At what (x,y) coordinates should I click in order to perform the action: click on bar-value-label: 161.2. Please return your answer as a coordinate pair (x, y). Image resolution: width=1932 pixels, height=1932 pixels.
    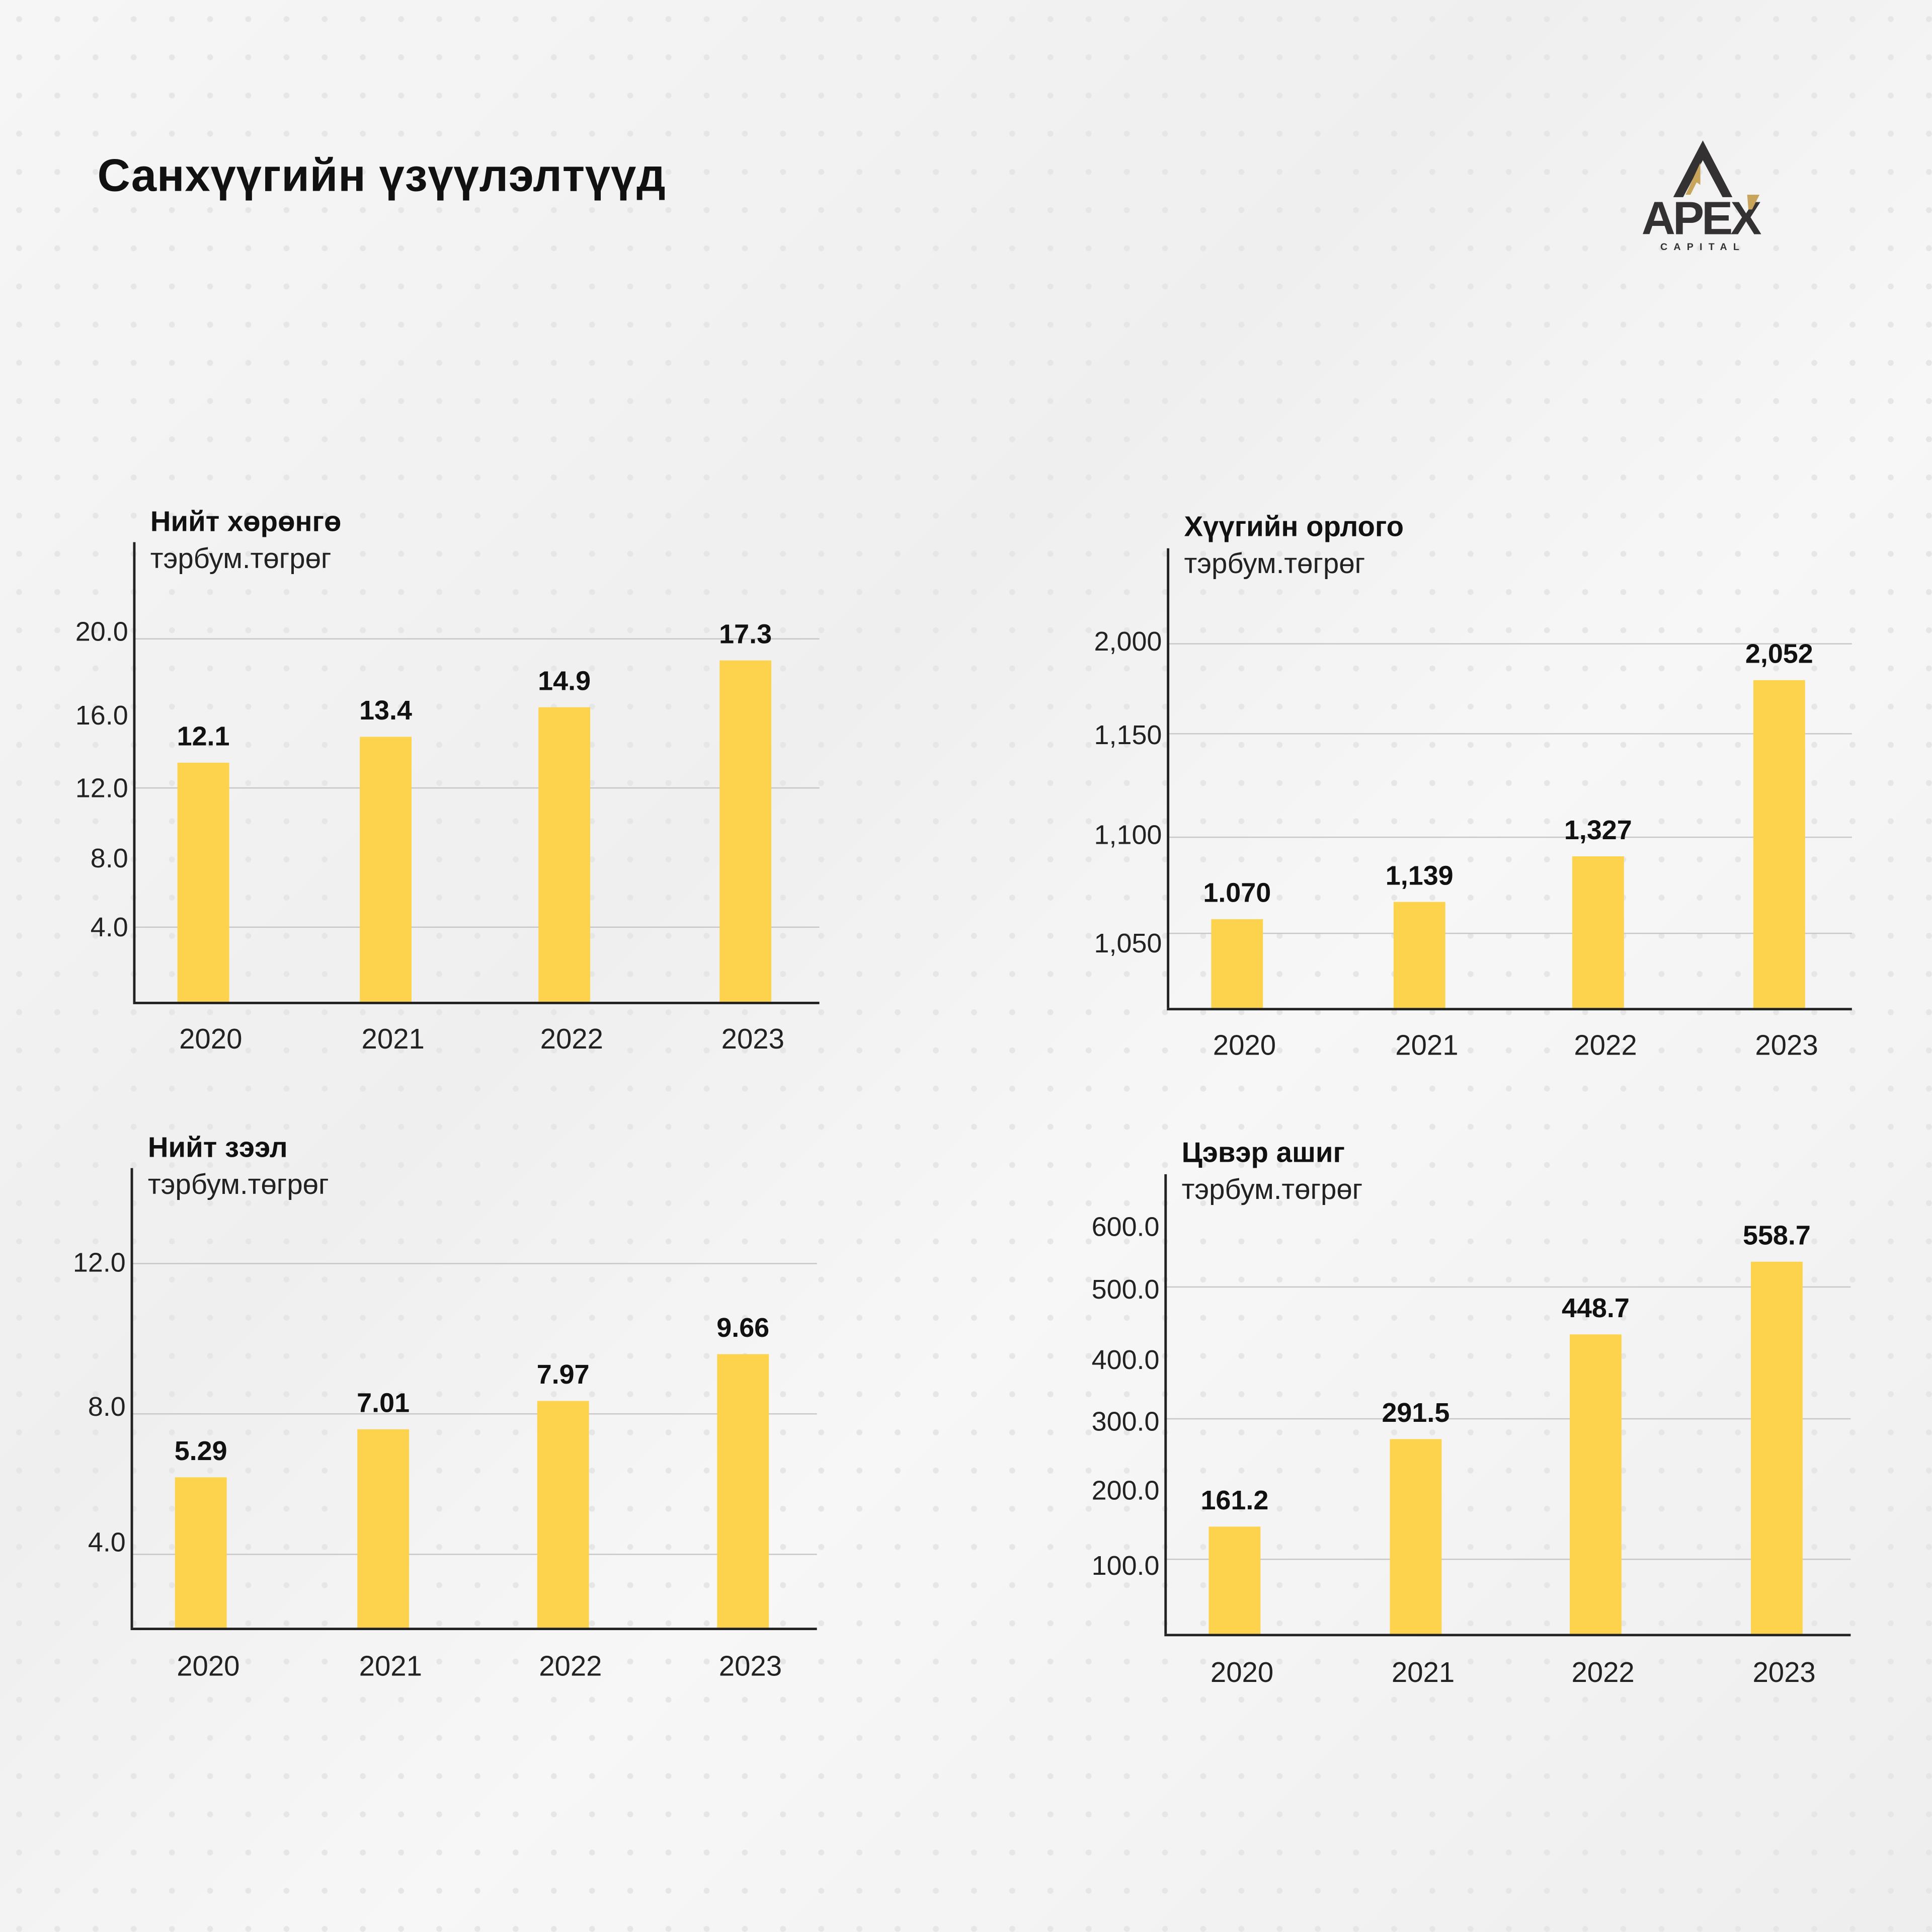
    Looking at the image, I should click on (1234, 1499).